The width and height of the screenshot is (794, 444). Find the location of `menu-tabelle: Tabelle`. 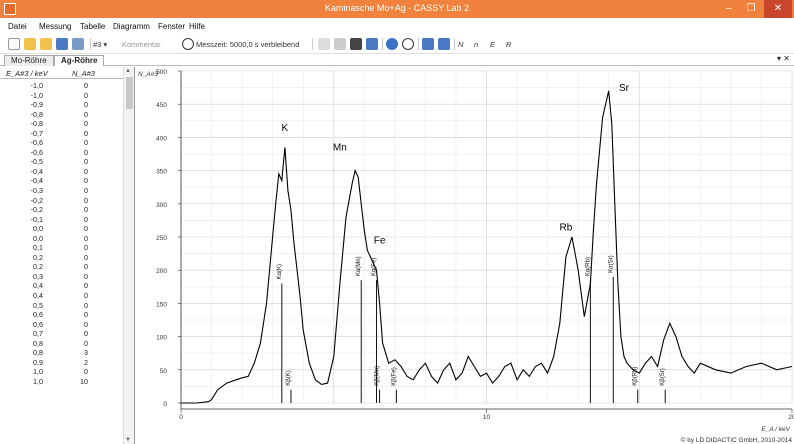

menu-tabelle: Tabelle is located at coordinates (93, 26).